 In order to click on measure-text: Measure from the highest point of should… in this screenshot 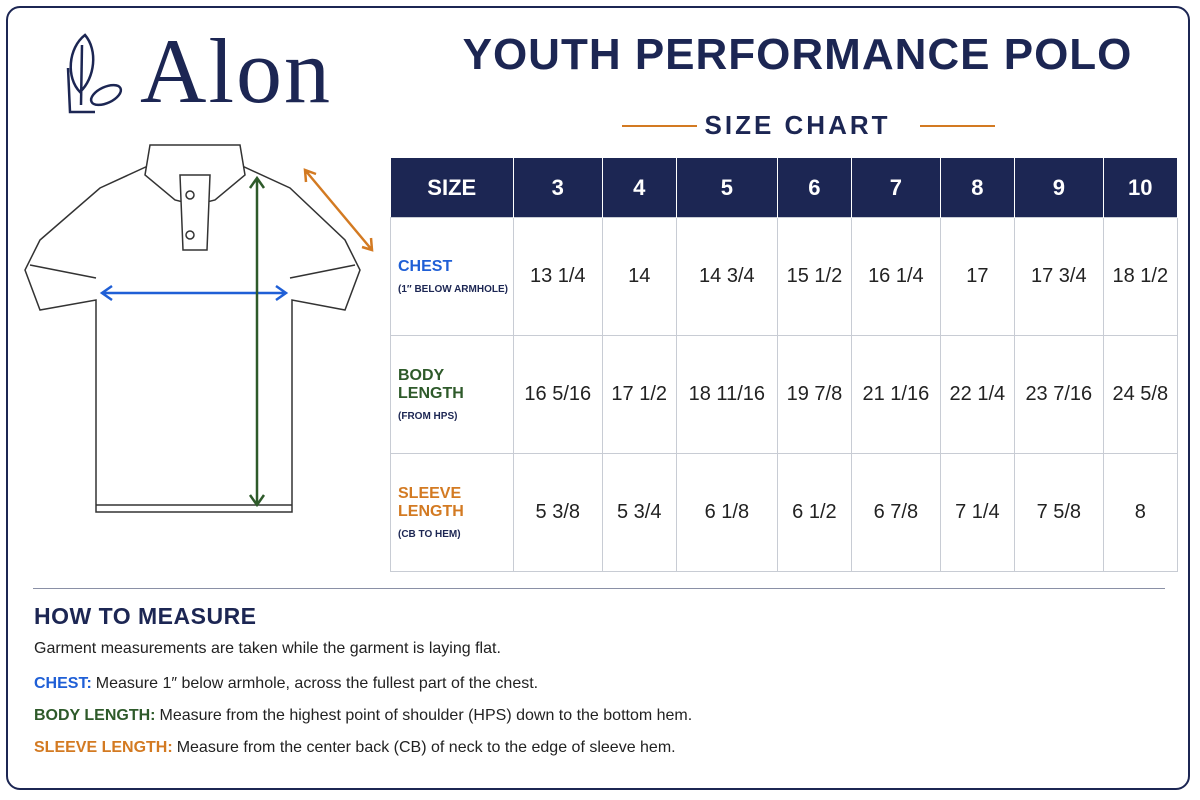, I will do `click(426, 715)`.